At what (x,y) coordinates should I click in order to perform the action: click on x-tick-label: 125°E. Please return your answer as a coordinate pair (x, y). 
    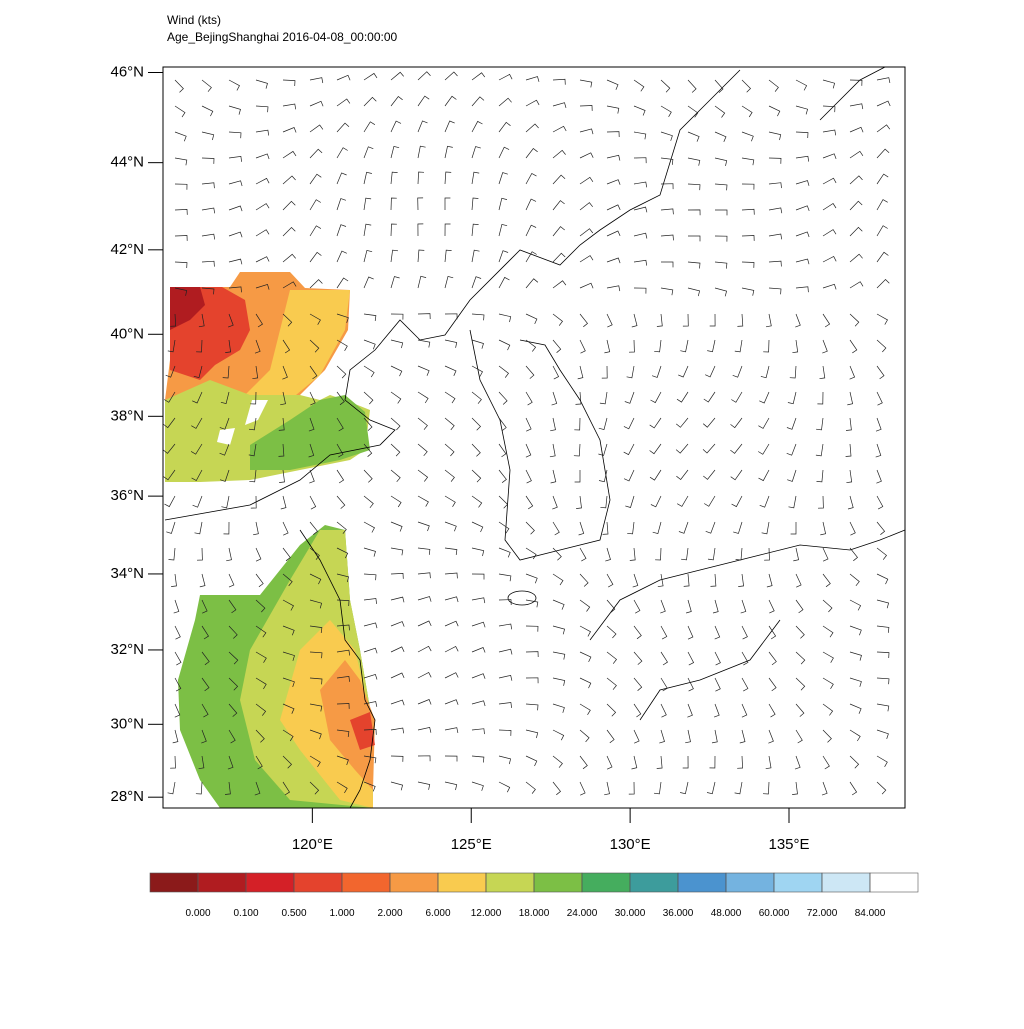
    Looking at the image, I should click on (471, 844).